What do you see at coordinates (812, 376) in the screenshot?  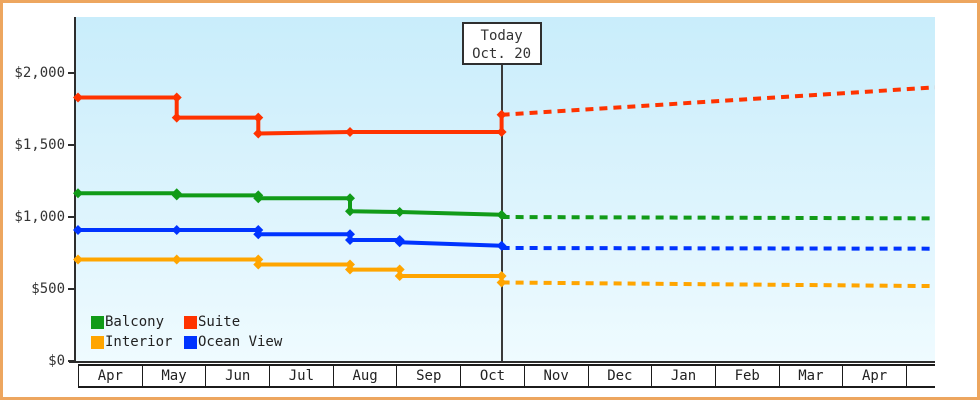 I see `month-cell: Mar` at bounding box center [812, 376].